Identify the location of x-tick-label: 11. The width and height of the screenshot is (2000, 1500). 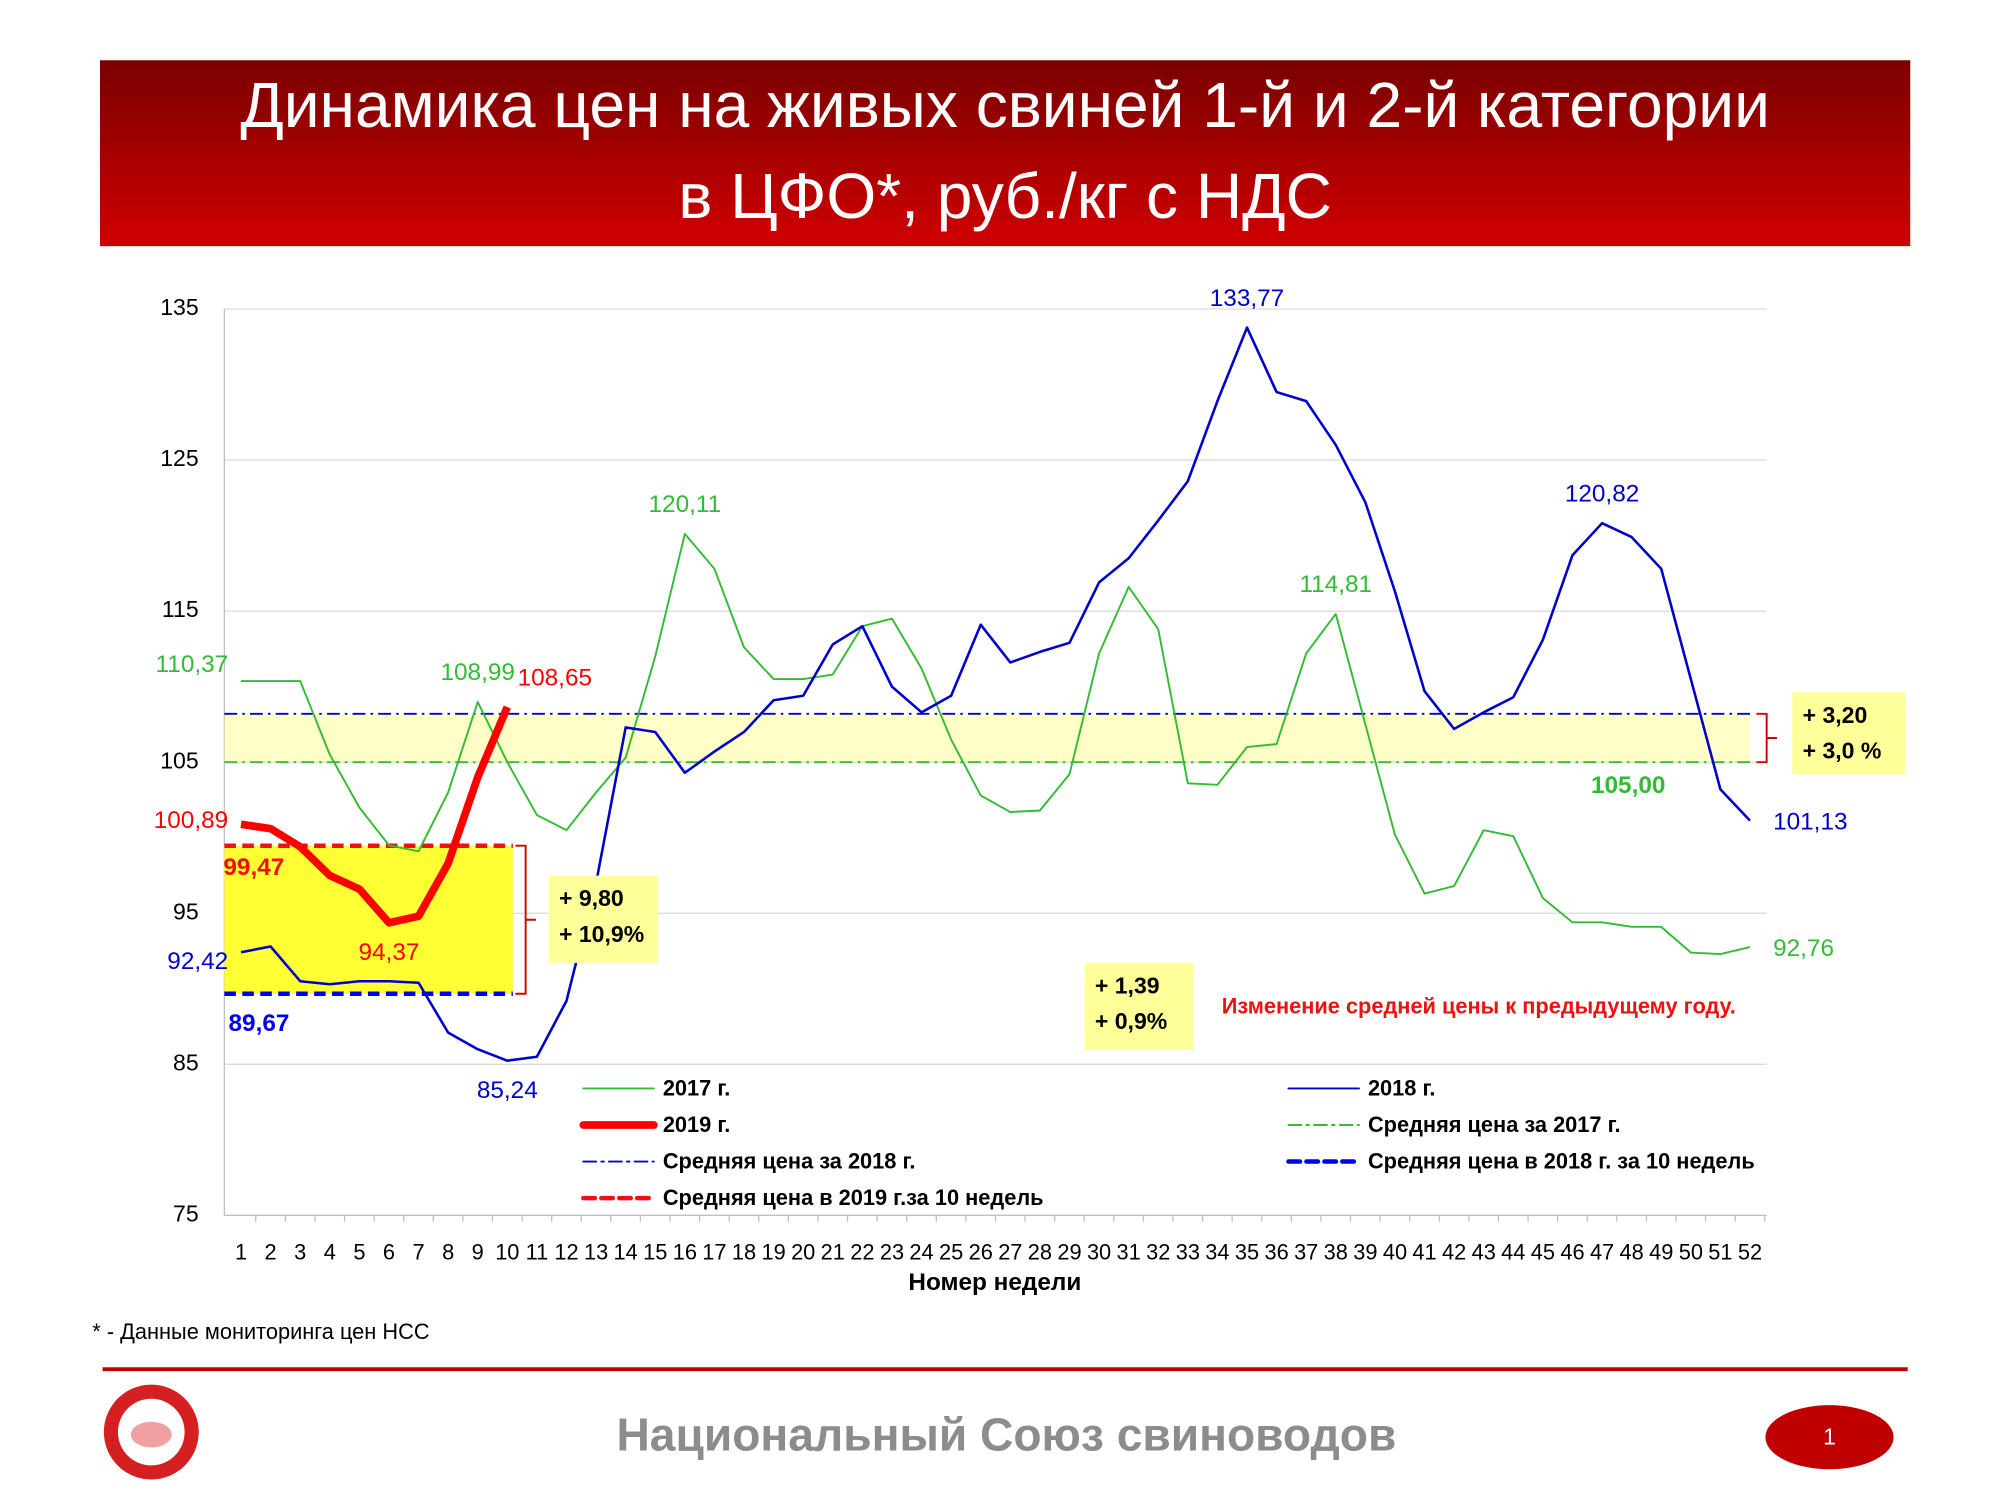
(537, 1252).